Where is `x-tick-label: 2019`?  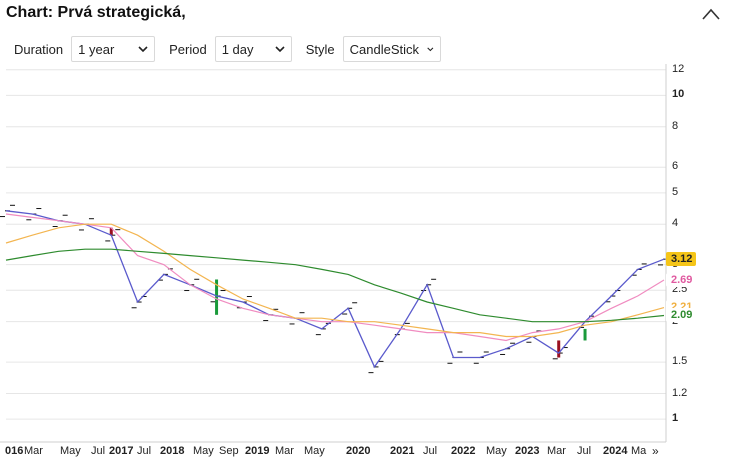
x-tick-label: 2019 is located at coordinates (257, 451).